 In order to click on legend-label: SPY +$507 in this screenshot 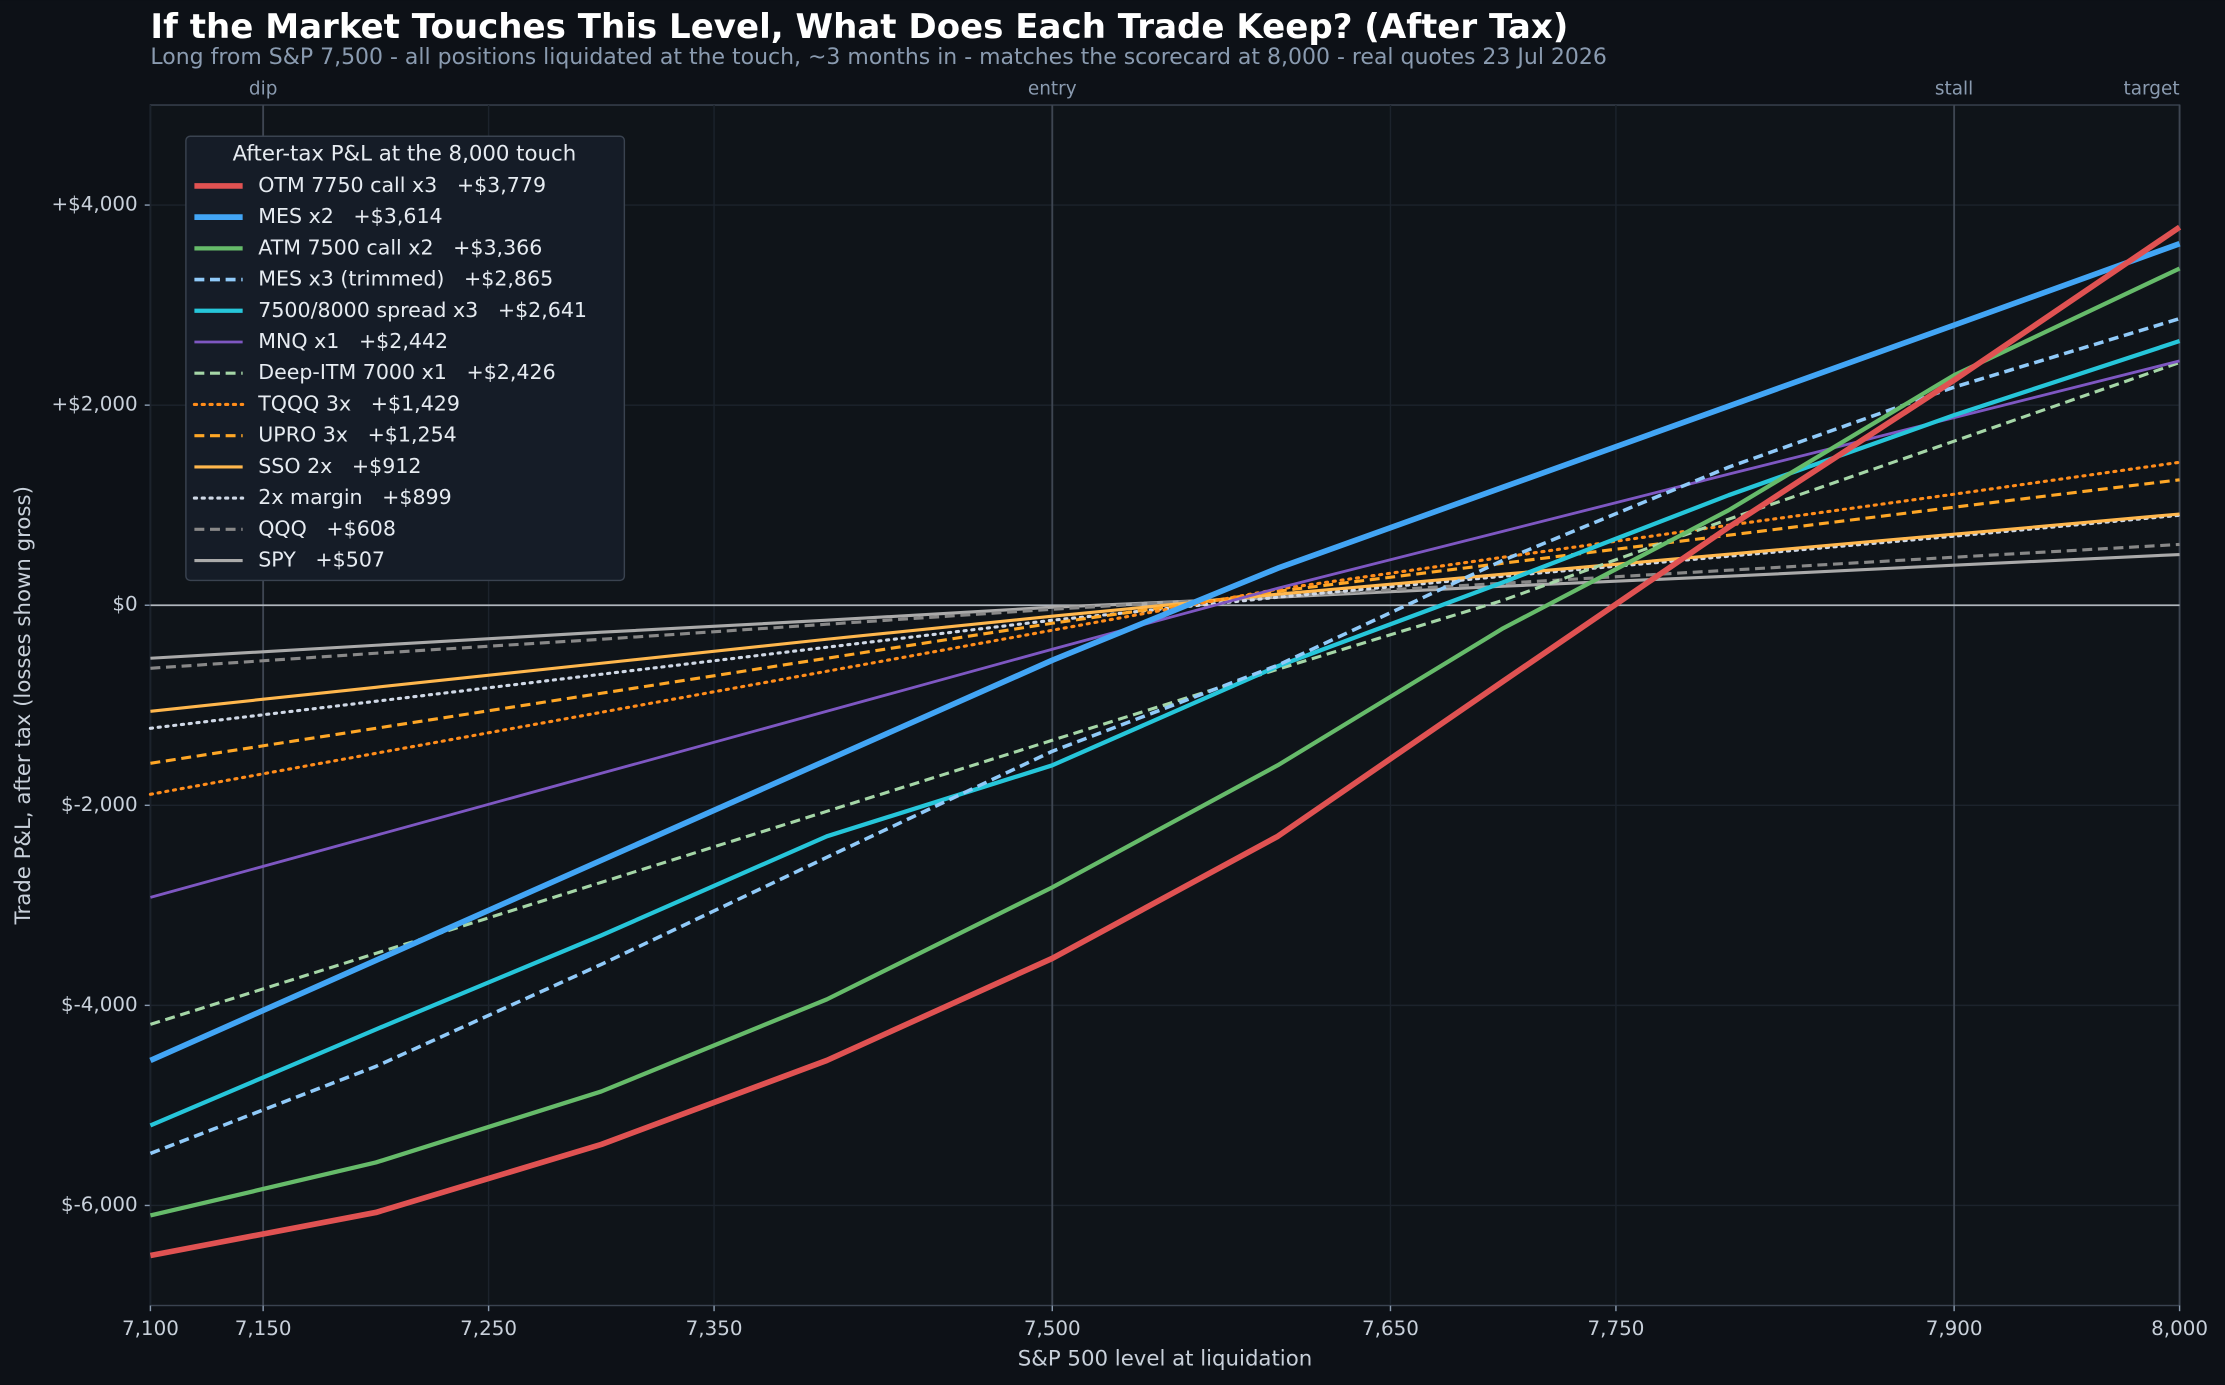, I will do `click(321, 560)`.